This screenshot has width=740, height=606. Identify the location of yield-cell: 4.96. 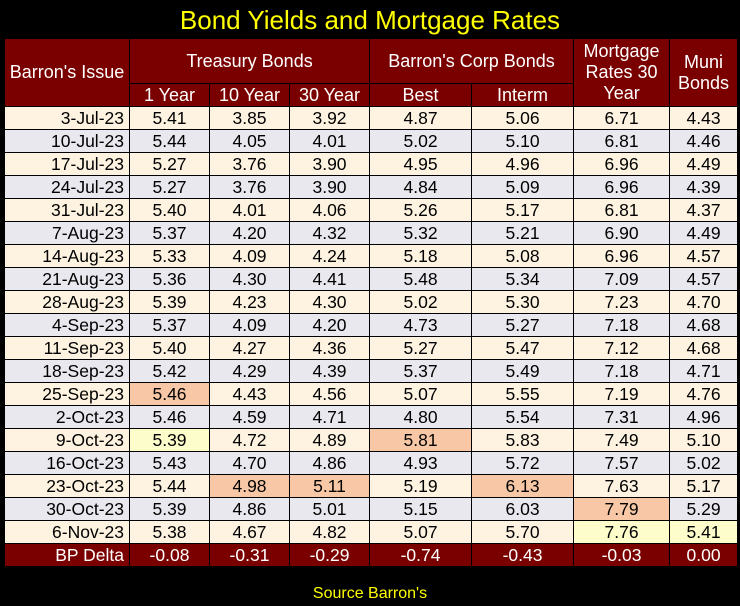
(704, 417).